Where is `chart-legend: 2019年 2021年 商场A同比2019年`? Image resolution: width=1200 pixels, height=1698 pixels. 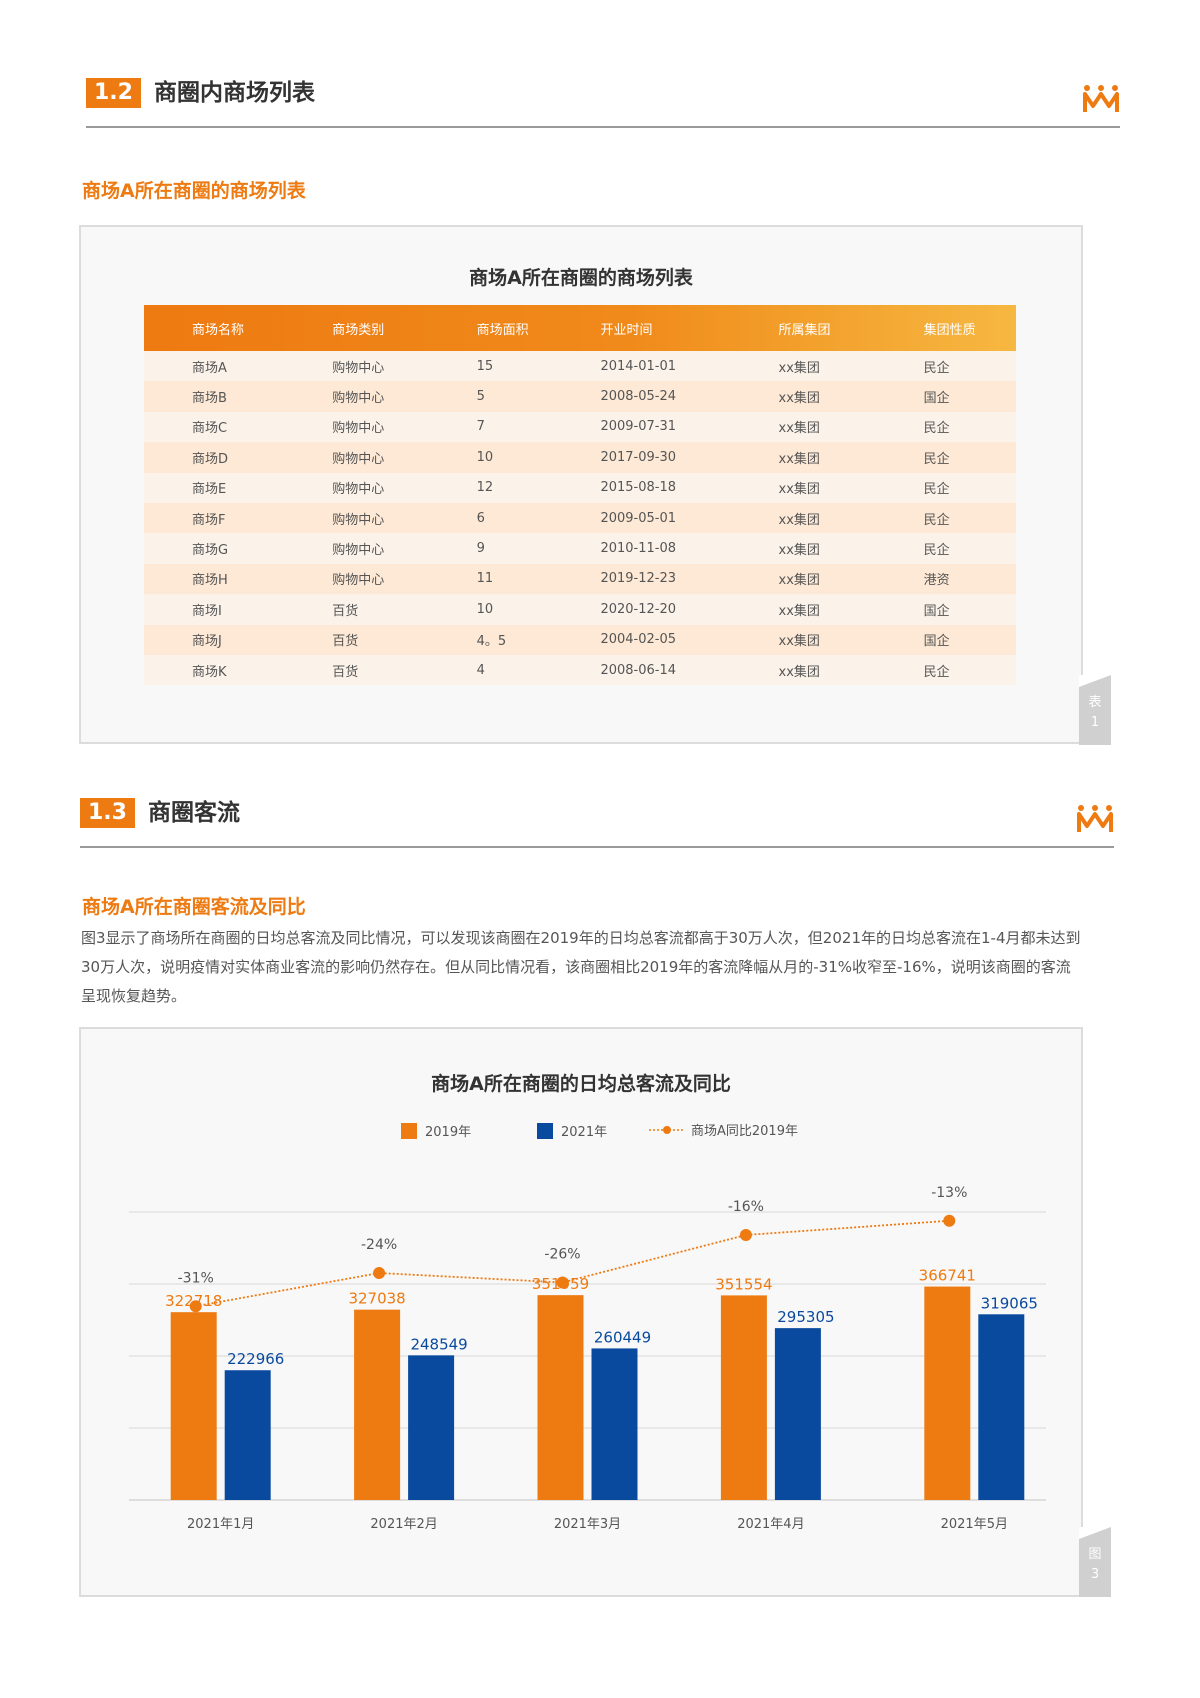 chart-legend: 2019年 2021年 商场A同比2019年 is located at coordinates (581, 1133).